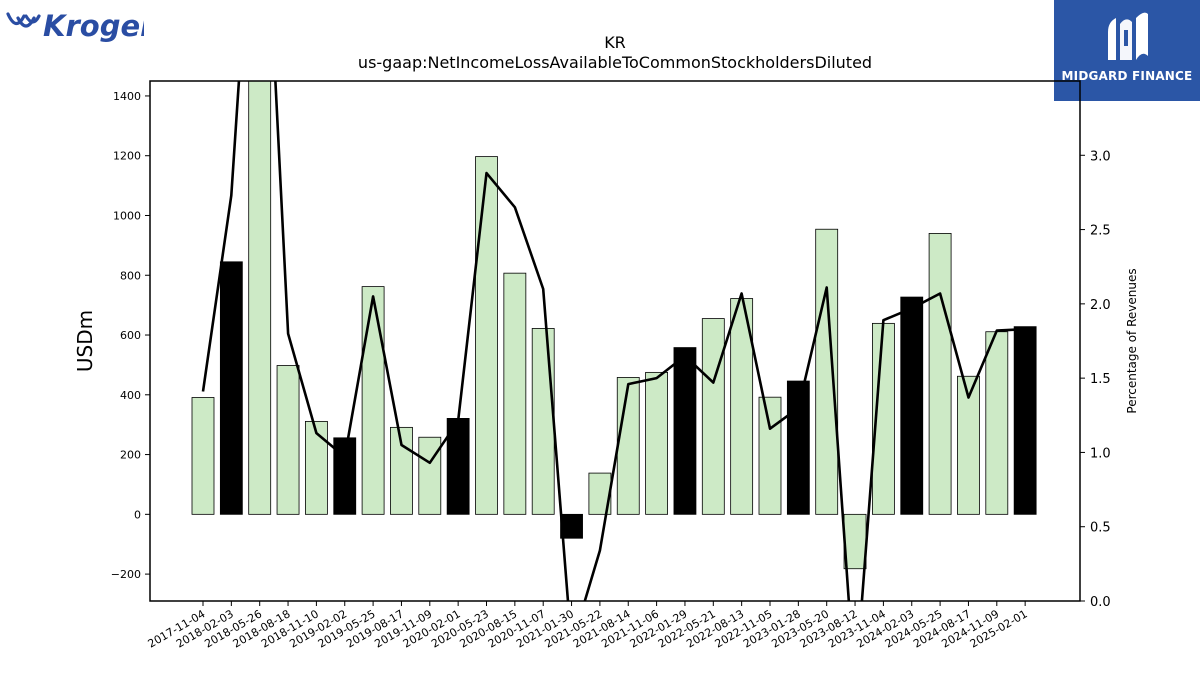 This screenshot has width=1200, height=675. I want to click on y-tick-label: 400, so click(130, 395).